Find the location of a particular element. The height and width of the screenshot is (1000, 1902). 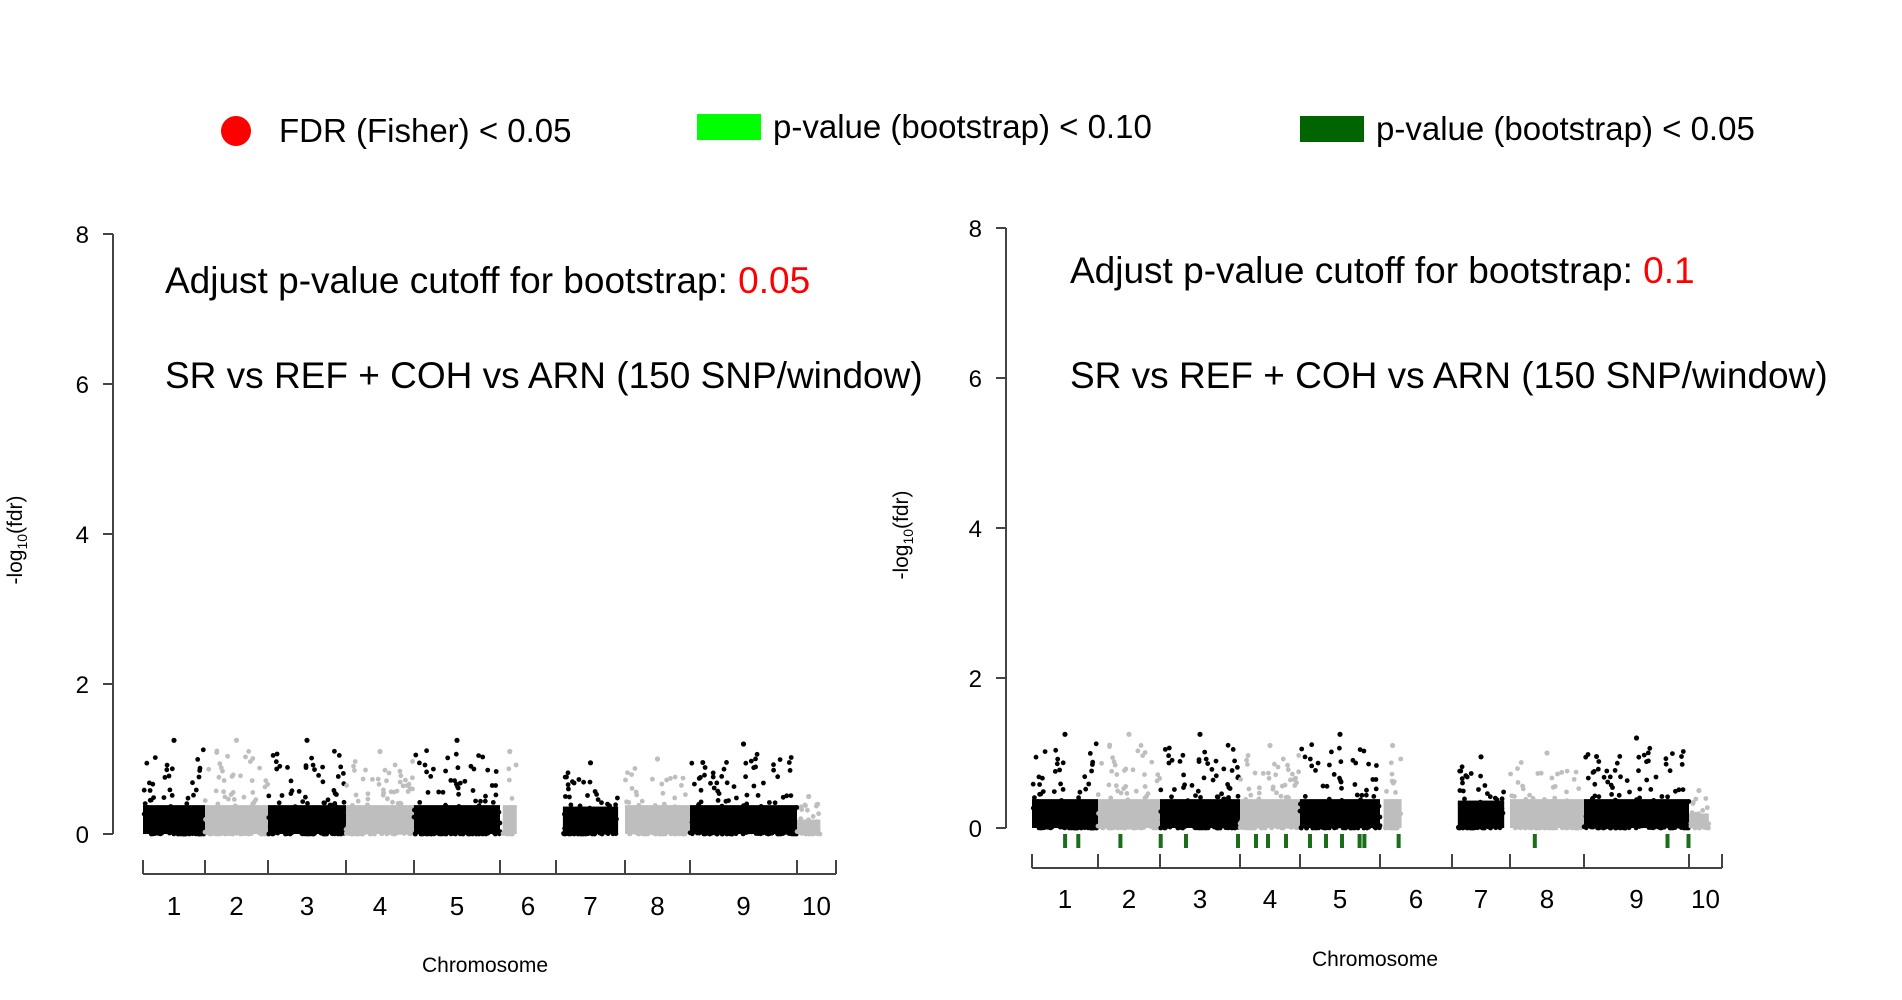

annotation-cutoff: Adjust p-value cutoff for bootstrap: 0.1 is located at coordinates (1382, 270).